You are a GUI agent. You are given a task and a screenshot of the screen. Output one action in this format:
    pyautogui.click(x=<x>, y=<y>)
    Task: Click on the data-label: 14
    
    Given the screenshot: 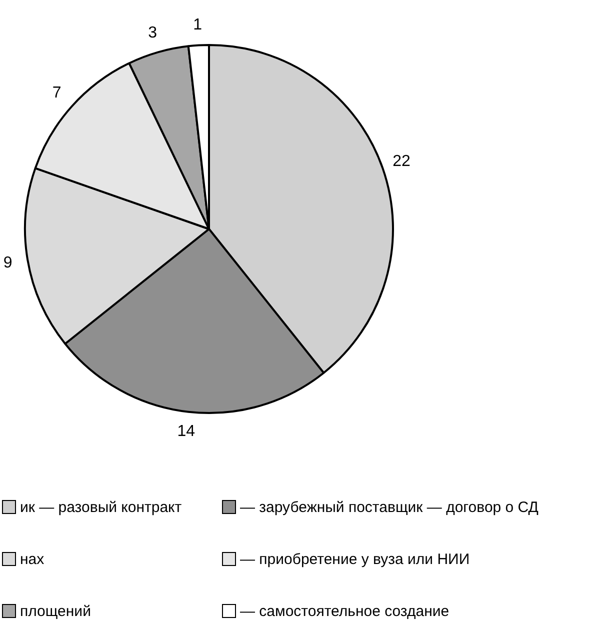 What is the action you would take?
    pyautogui.click(x=186, y=431)
    